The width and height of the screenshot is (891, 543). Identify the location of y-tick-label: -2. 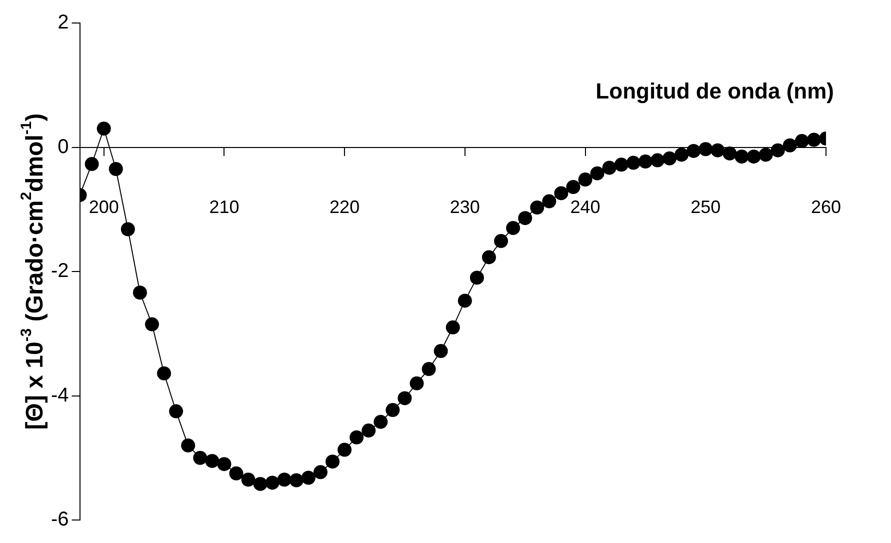
(59, 271).